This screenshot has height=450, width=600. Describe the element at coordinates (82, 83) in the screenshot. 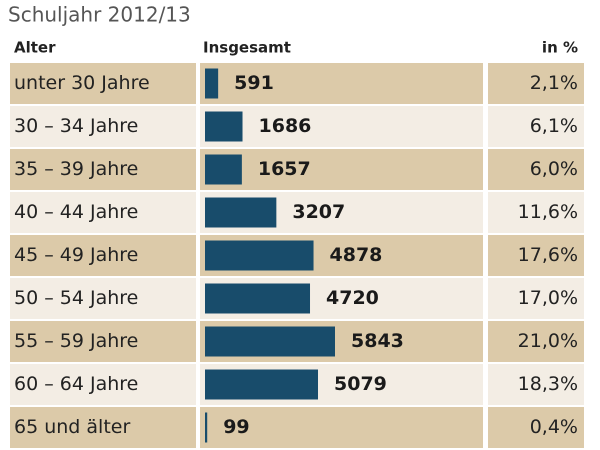

I see `category-label: unter 30 Jahre` at that location.